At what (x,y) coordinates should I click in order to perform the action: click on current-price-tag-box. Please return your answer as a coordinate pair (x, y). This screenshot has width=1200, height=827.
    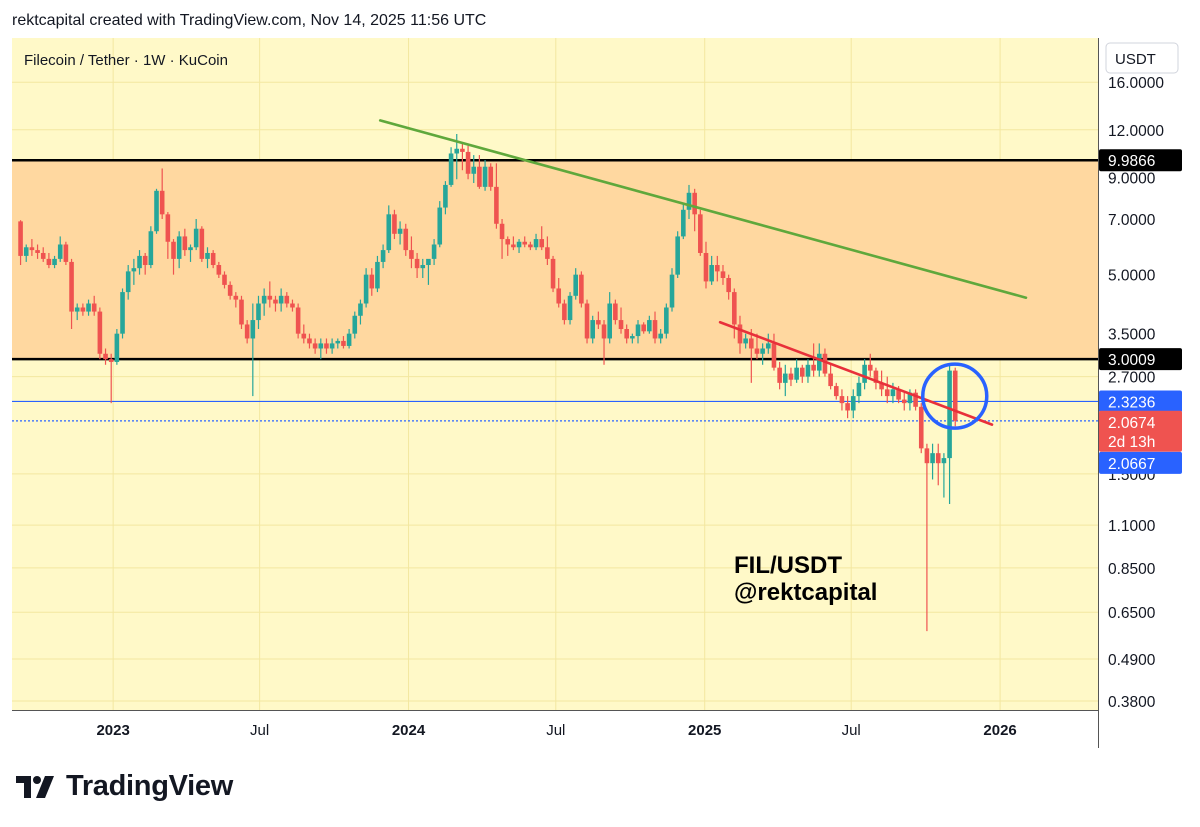
    Looking at the image, I should click on (1140, 431).